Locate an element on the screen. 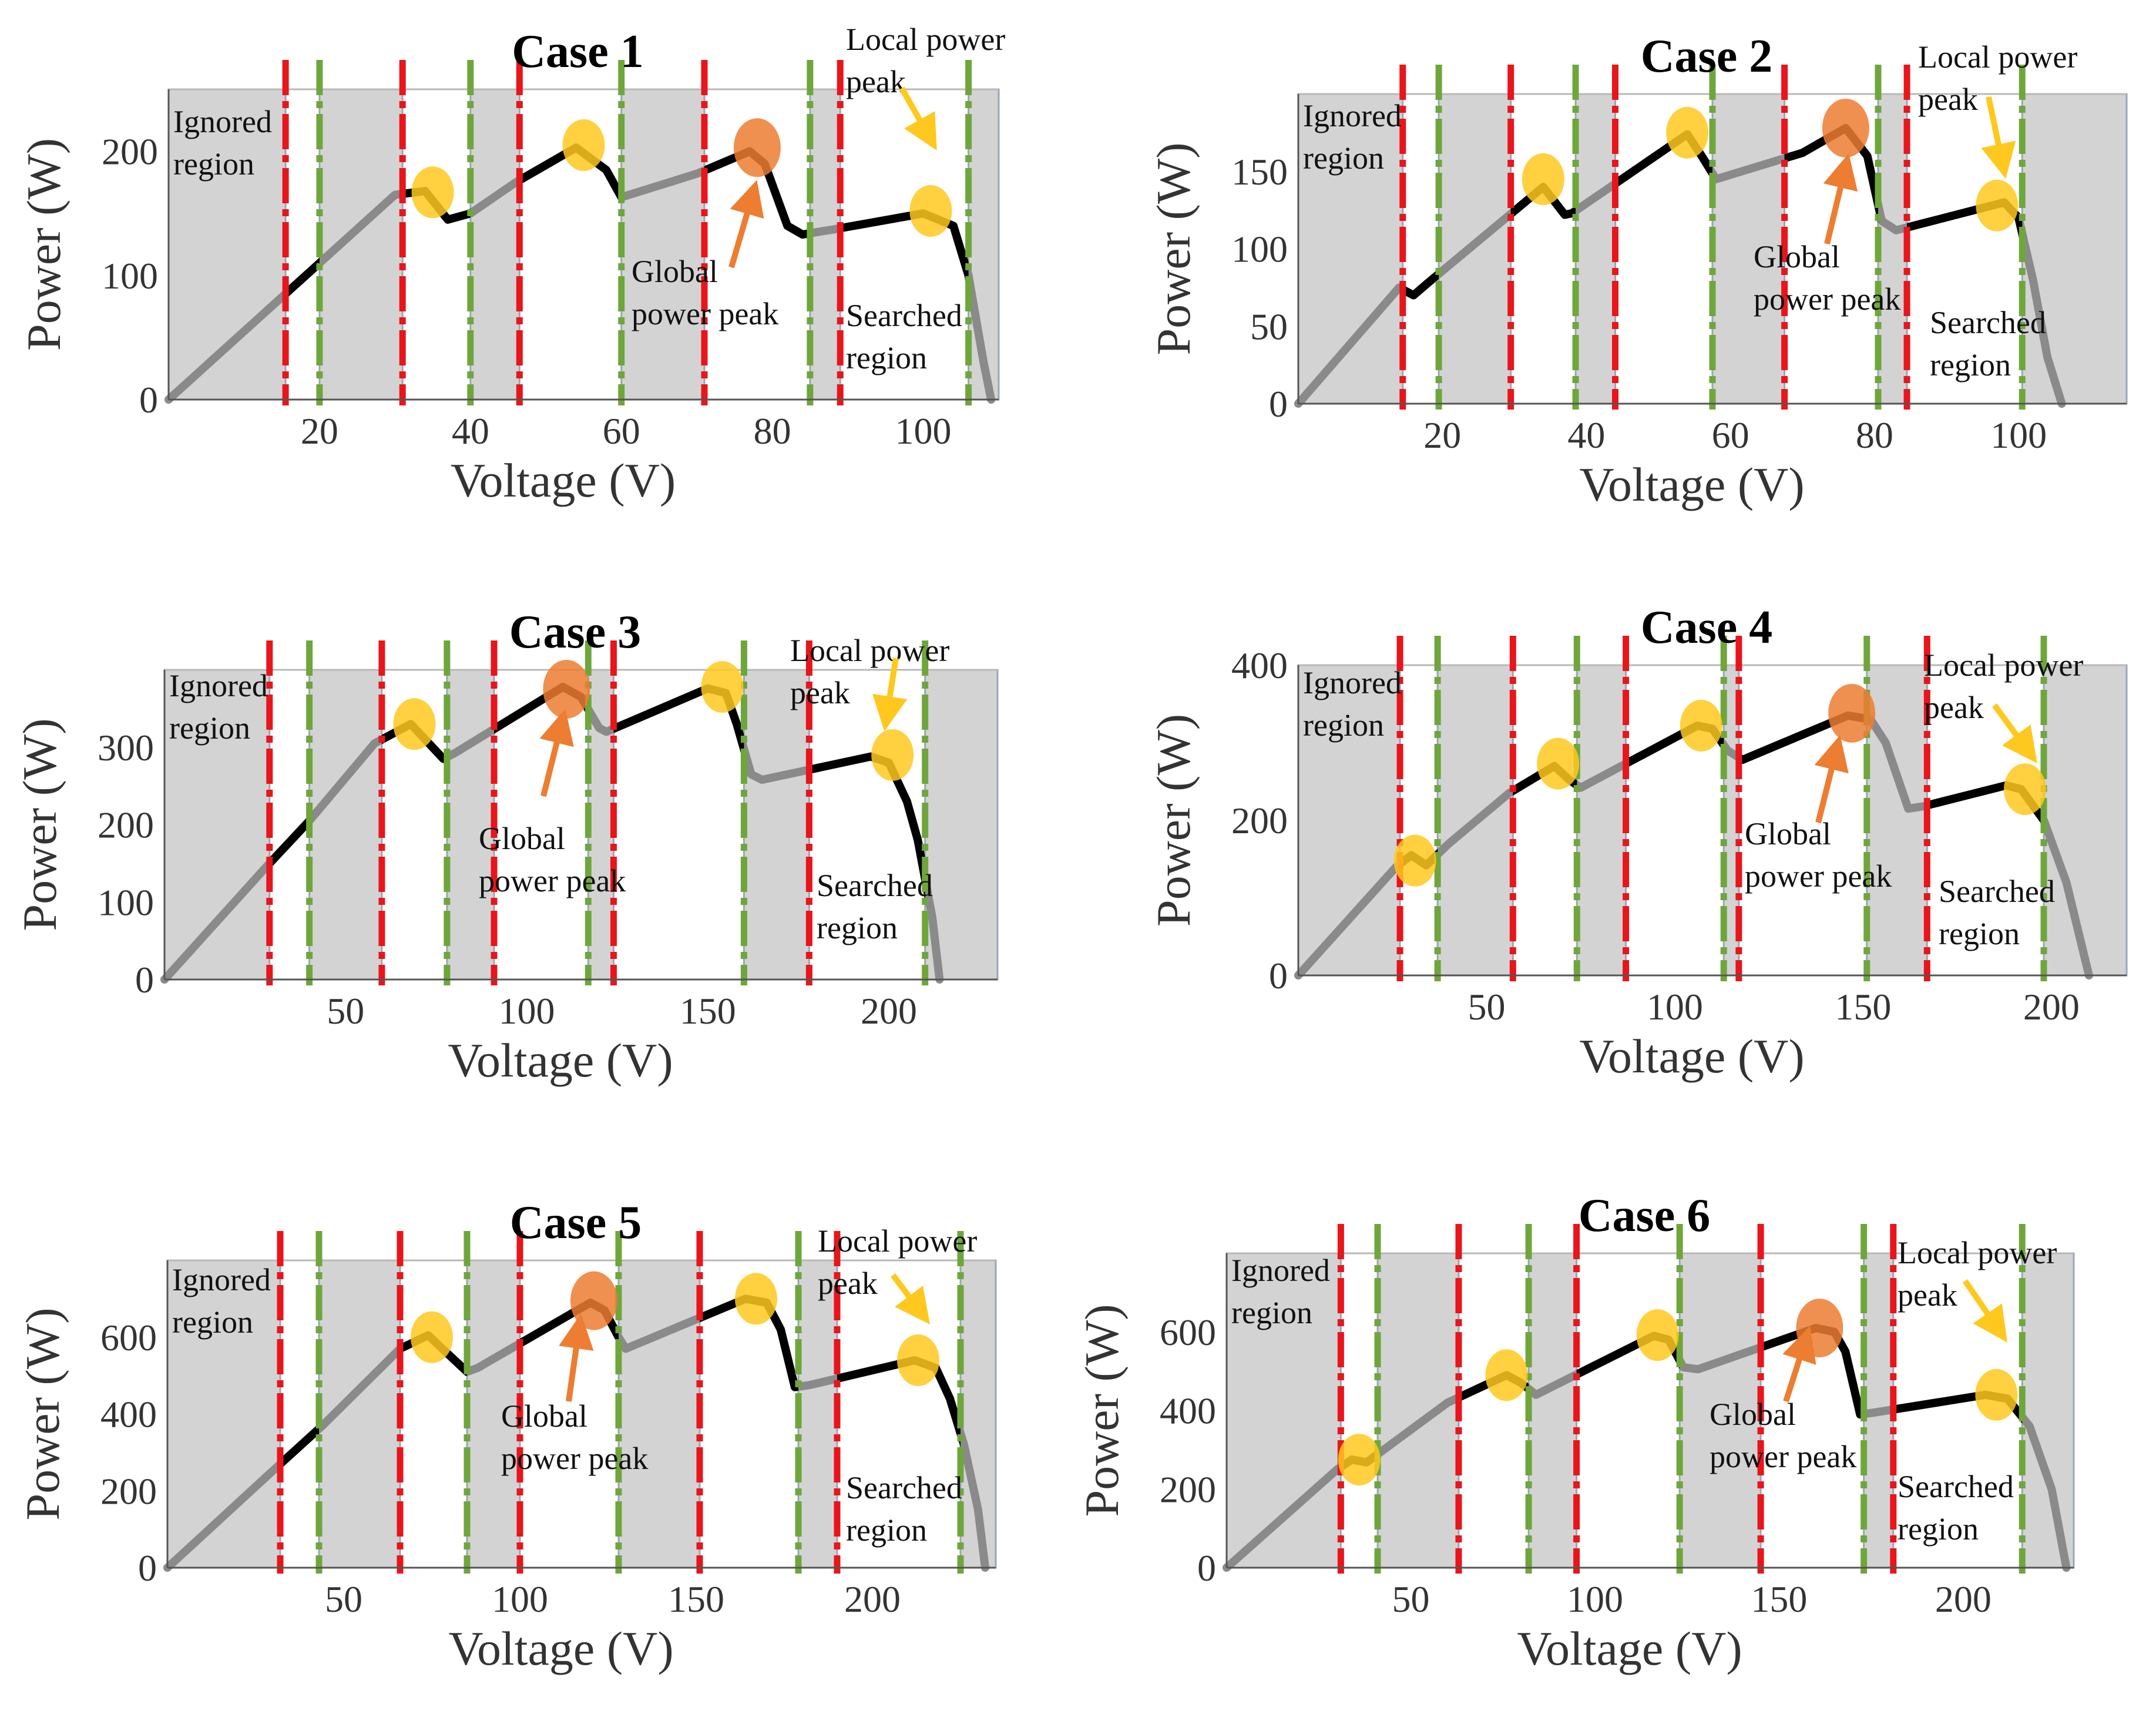 The height and width of the screenshot is (1714, 2156). y-tick-label: 50 is located at coordinates (1269, 326).